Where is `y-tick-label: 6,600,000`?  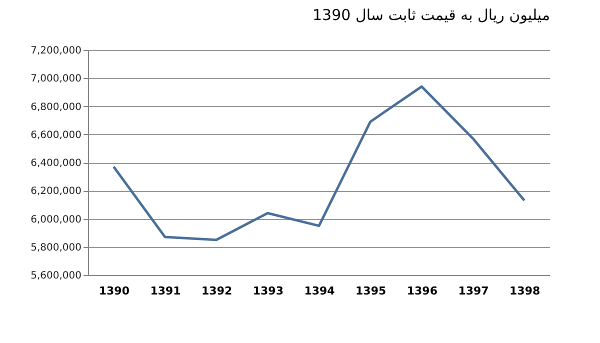
y-tick-label: 6,600,000 is located at coordinates (56, 135).